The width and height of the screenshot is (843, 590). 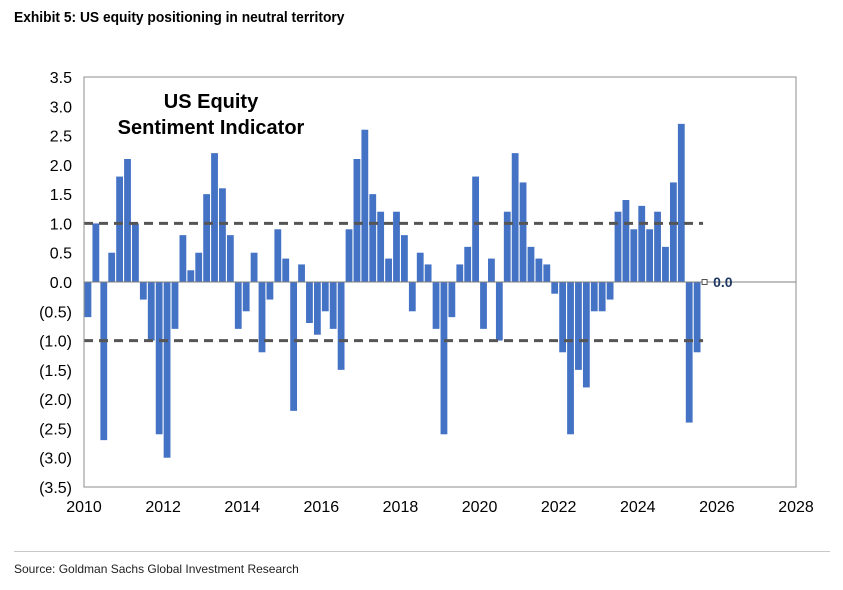 I want to click on chart-inner-title-line2: Sentiment Indicator, so click(x=211, y=128).